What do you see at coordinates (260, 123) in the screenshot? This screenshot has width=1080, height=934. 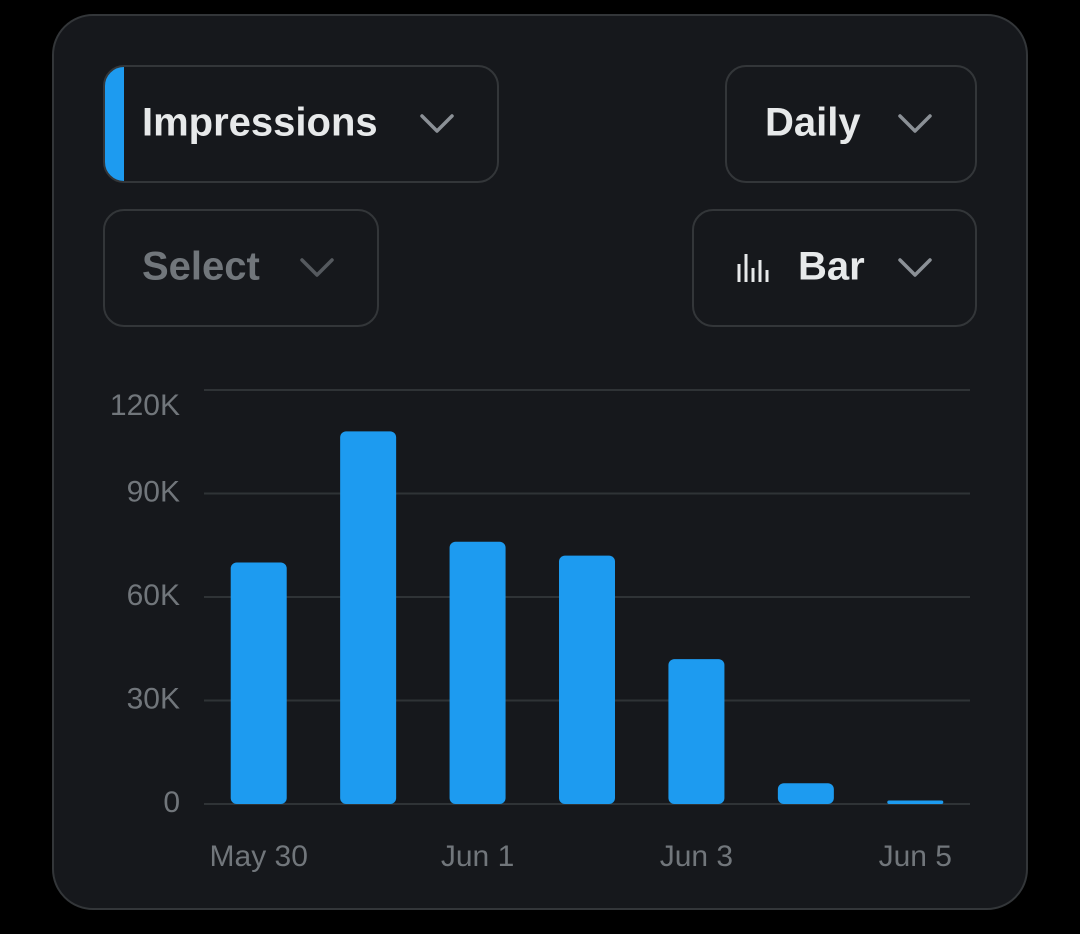 I see `metric-label: Impressions` at bounding box center [260, 123].